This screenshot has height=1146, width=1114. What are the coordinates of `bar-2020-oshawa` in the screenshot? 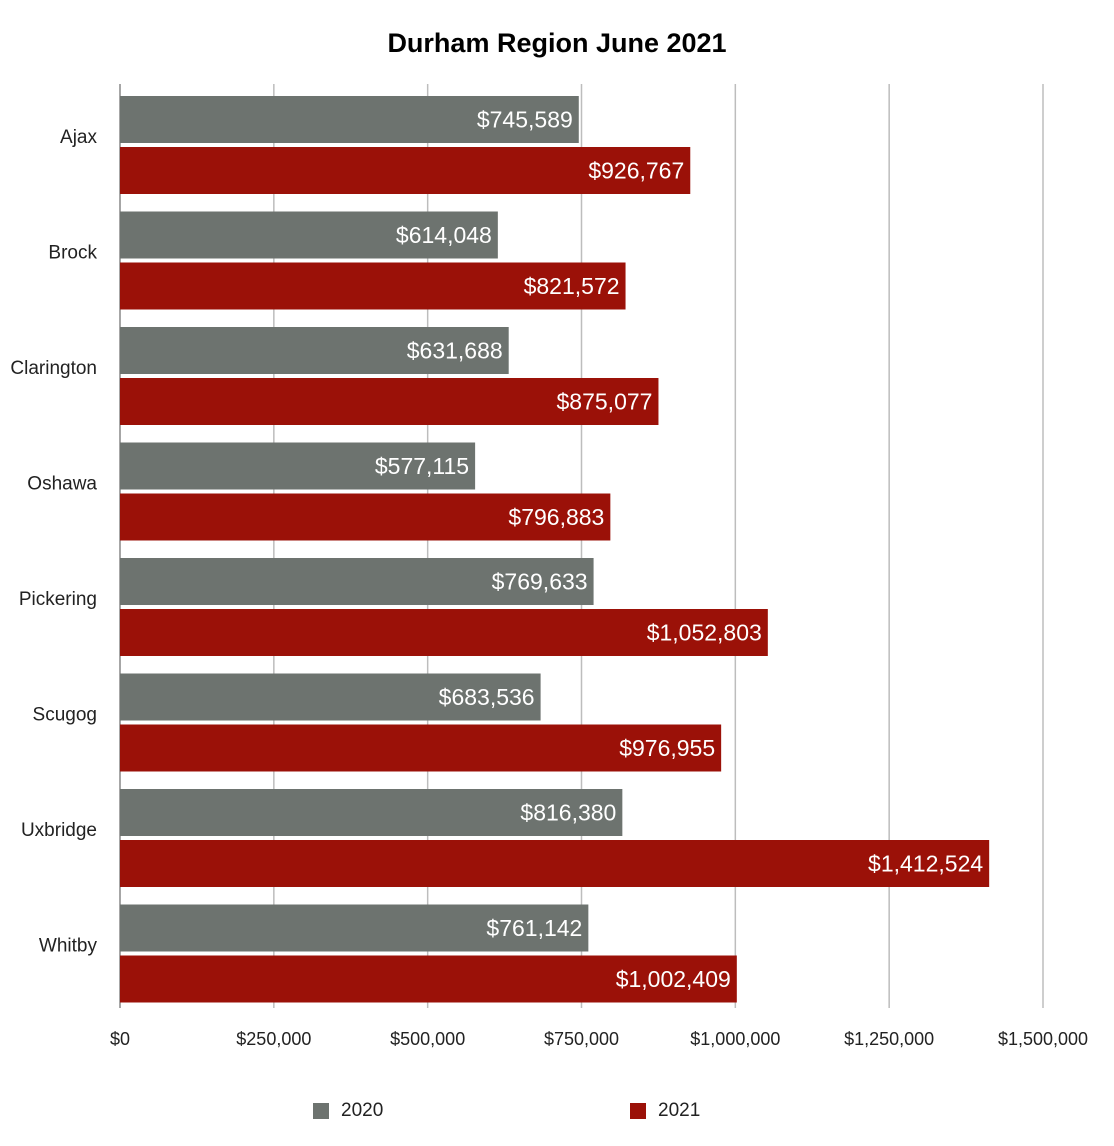 It's located at (298, 466).